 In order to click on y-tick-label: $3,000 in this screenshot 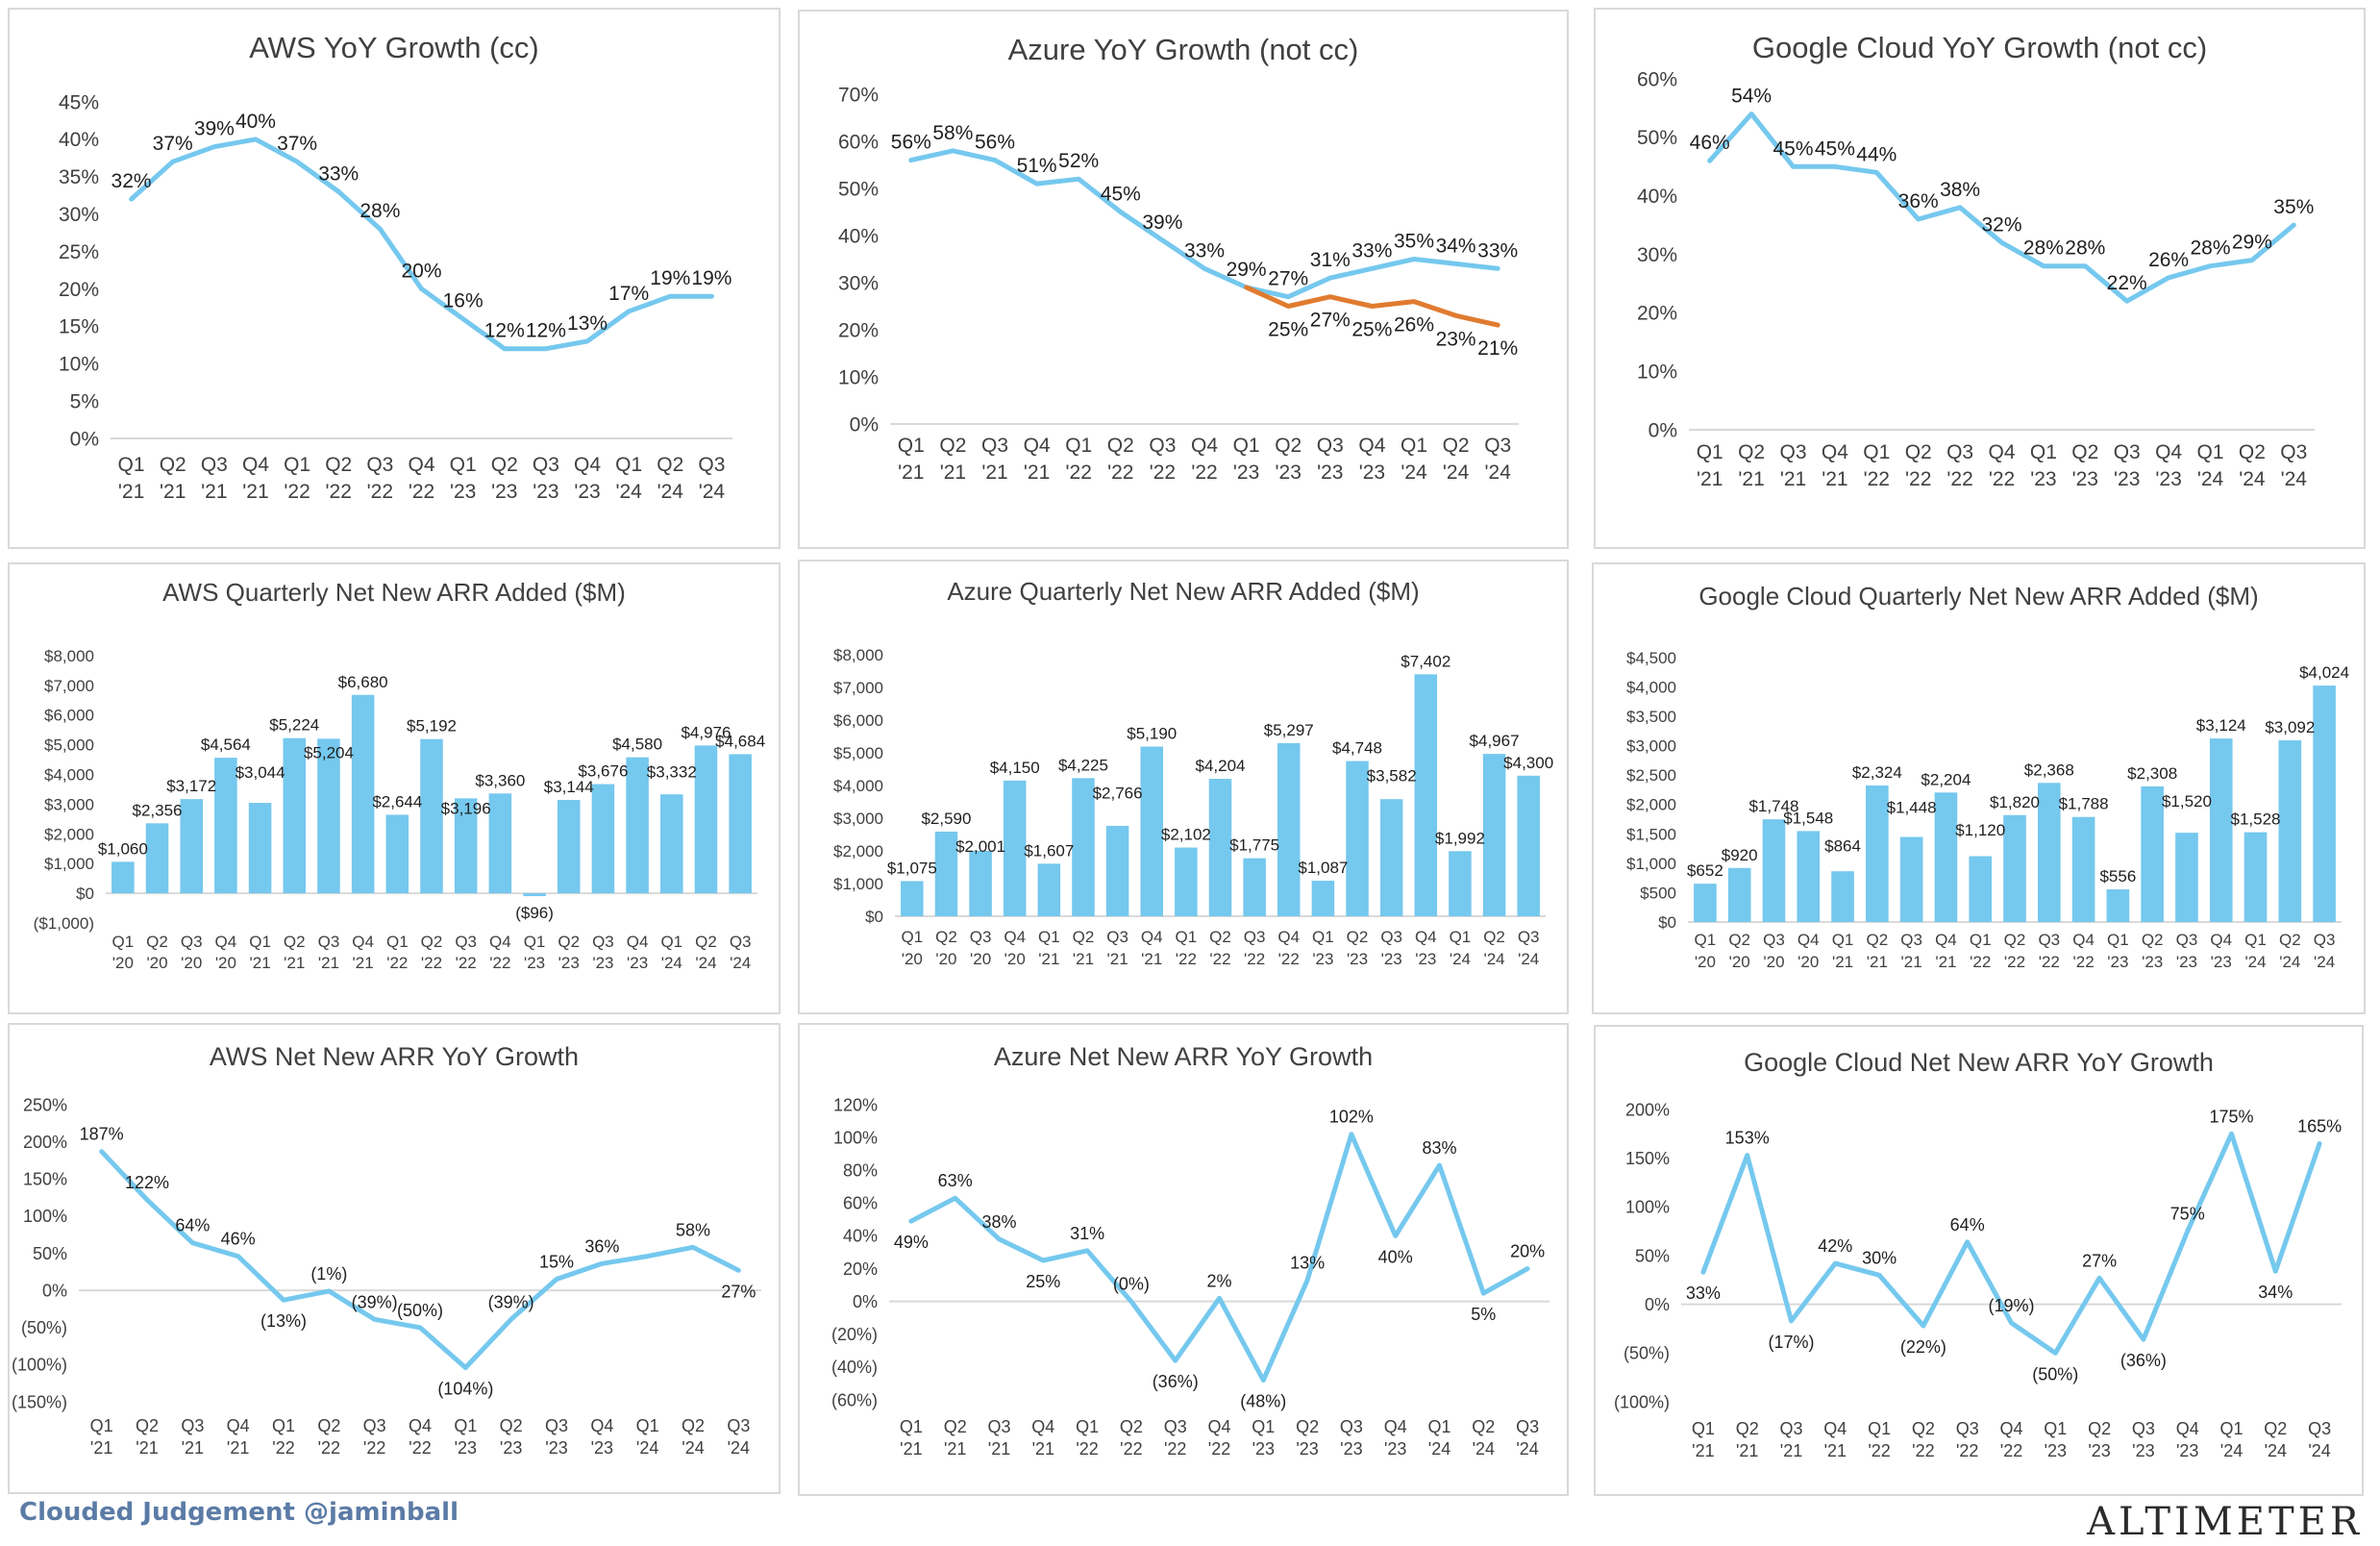, I will do `click(858, 819)`.